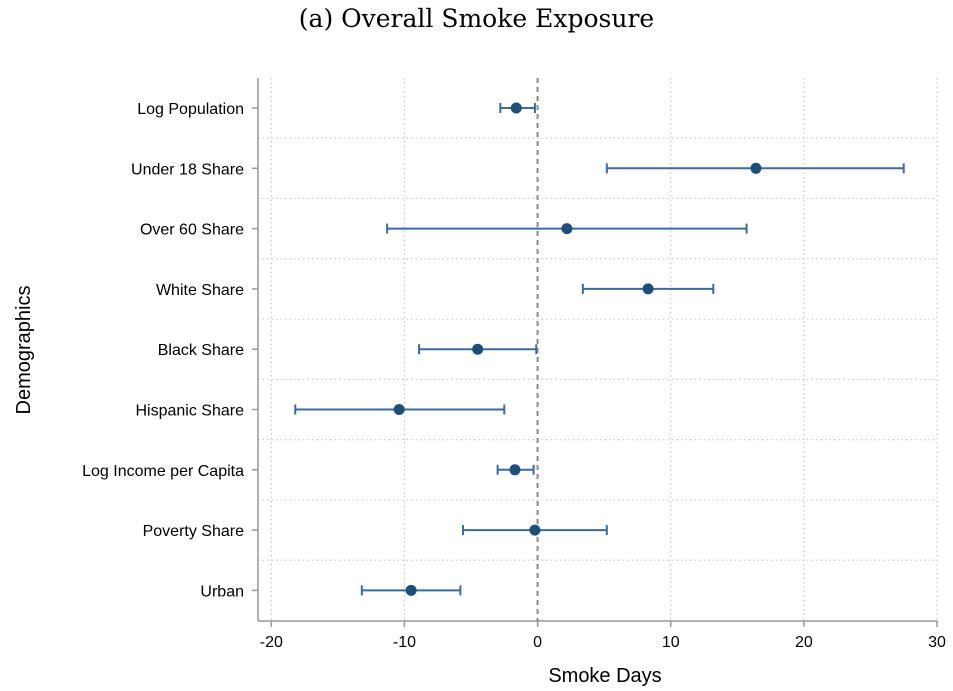  Describe the element at coordinates (163, 471) in the screenshot. I see `y-tick-label: Log Income per Capita` at that location.